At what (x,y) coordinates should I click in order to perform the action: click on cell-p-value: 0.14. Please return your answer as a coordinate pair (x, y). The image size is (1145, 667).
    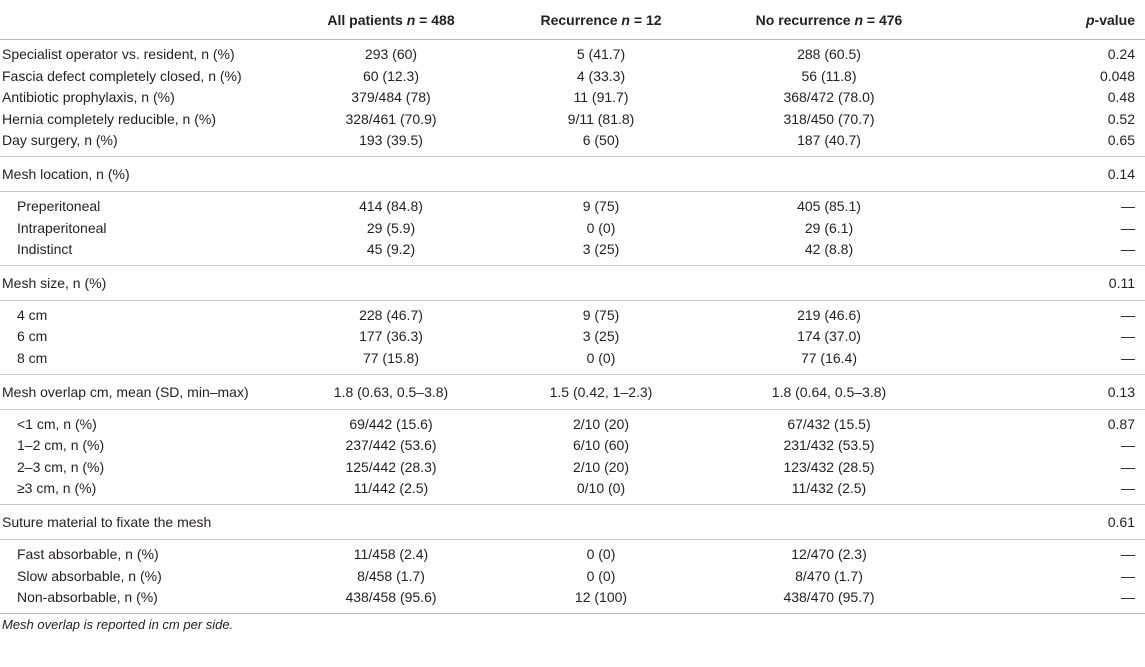
    Looking at the image, I should click on (1046, 174).